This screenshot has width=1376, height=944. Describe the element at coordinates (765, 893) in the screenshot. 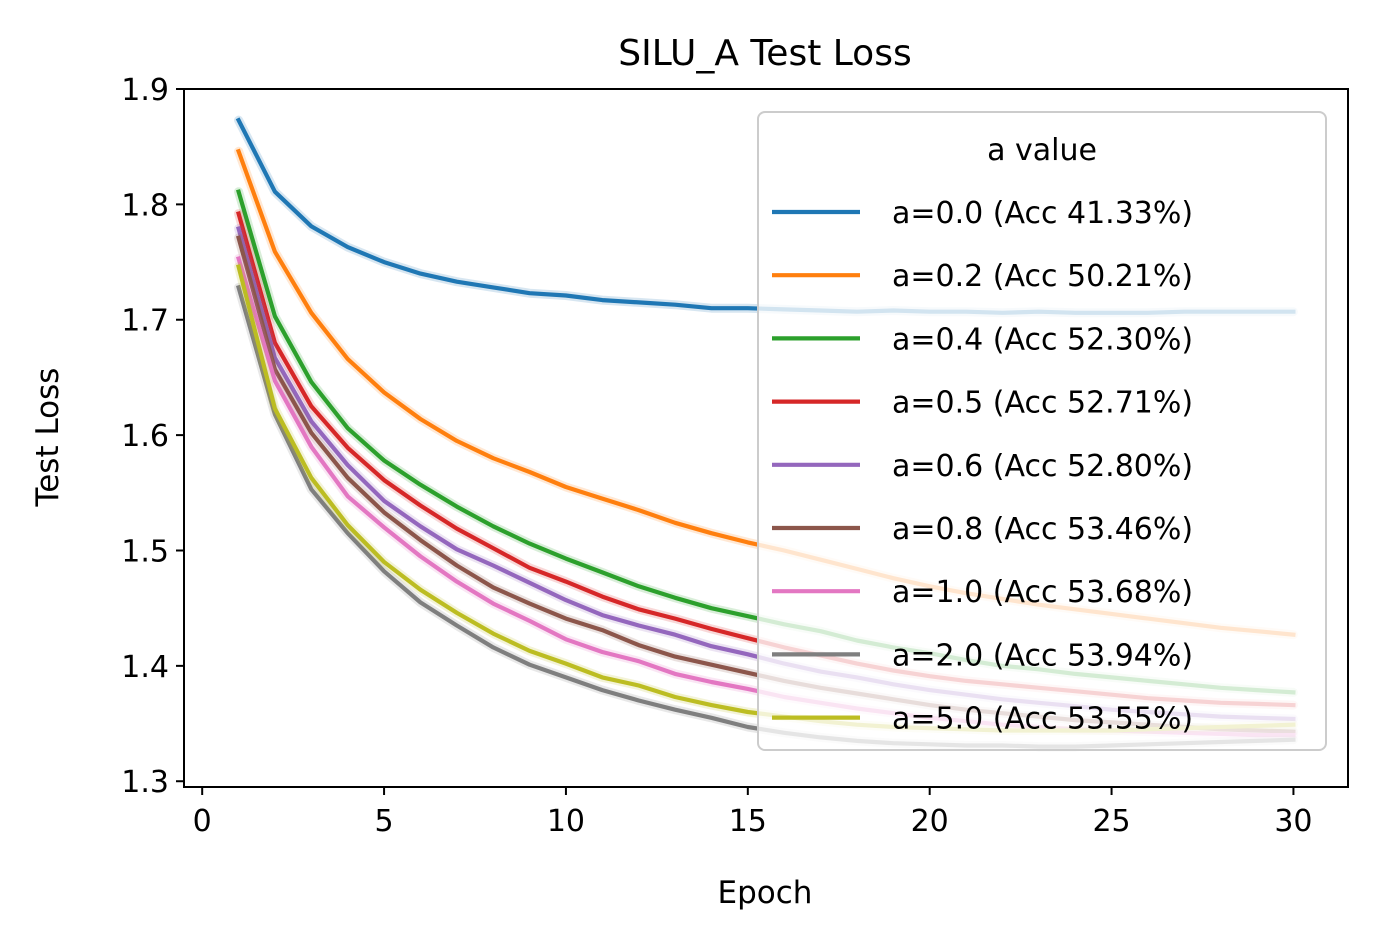

I see `x-axis-label: Epoch` at that location.